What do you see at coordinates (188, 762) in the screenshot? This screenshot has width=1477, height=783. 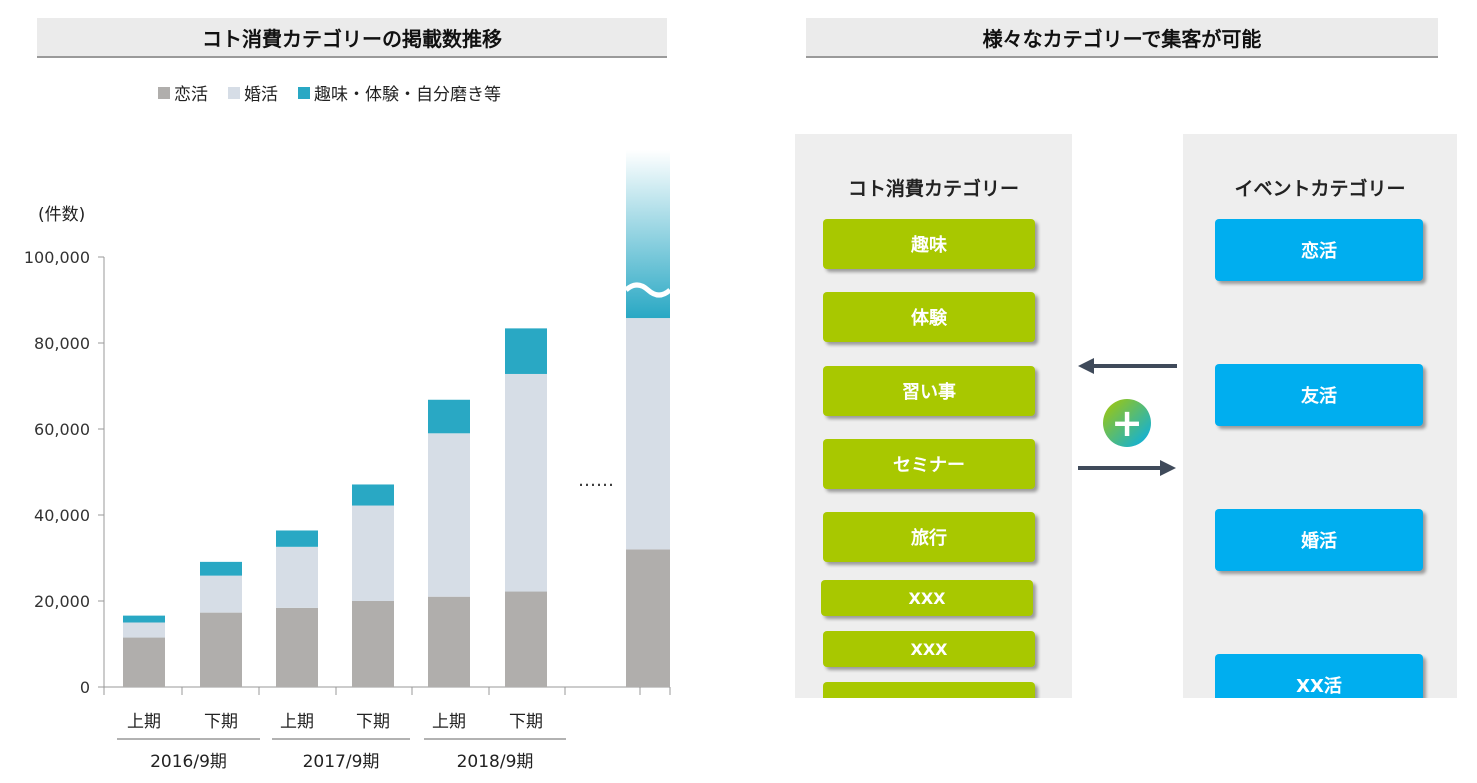 I see `x-group-label: 2016/9期` at bounding box center [188, 762].